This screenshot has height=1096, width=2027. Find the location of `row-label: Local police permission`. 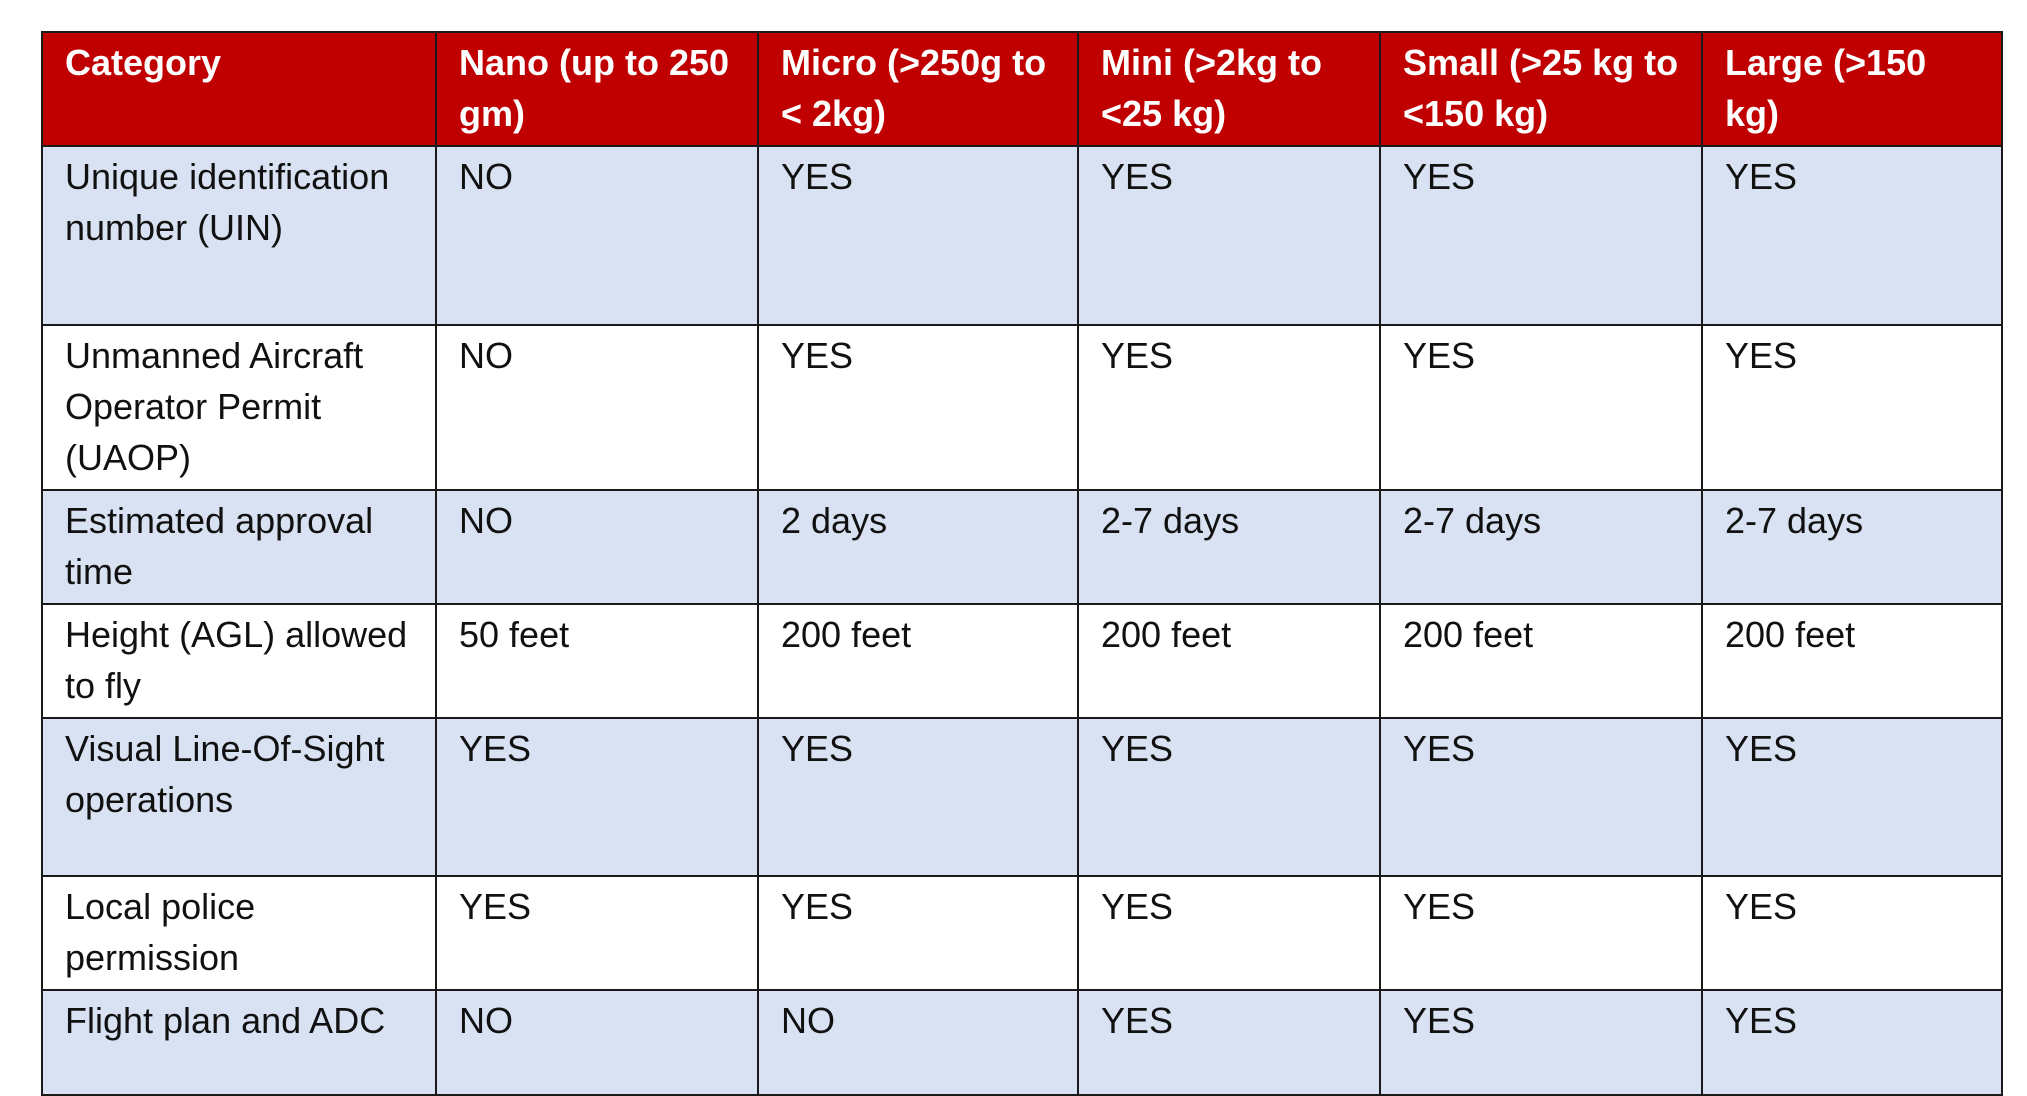

row-label: Local police permission is located at coordinates (239, 933).